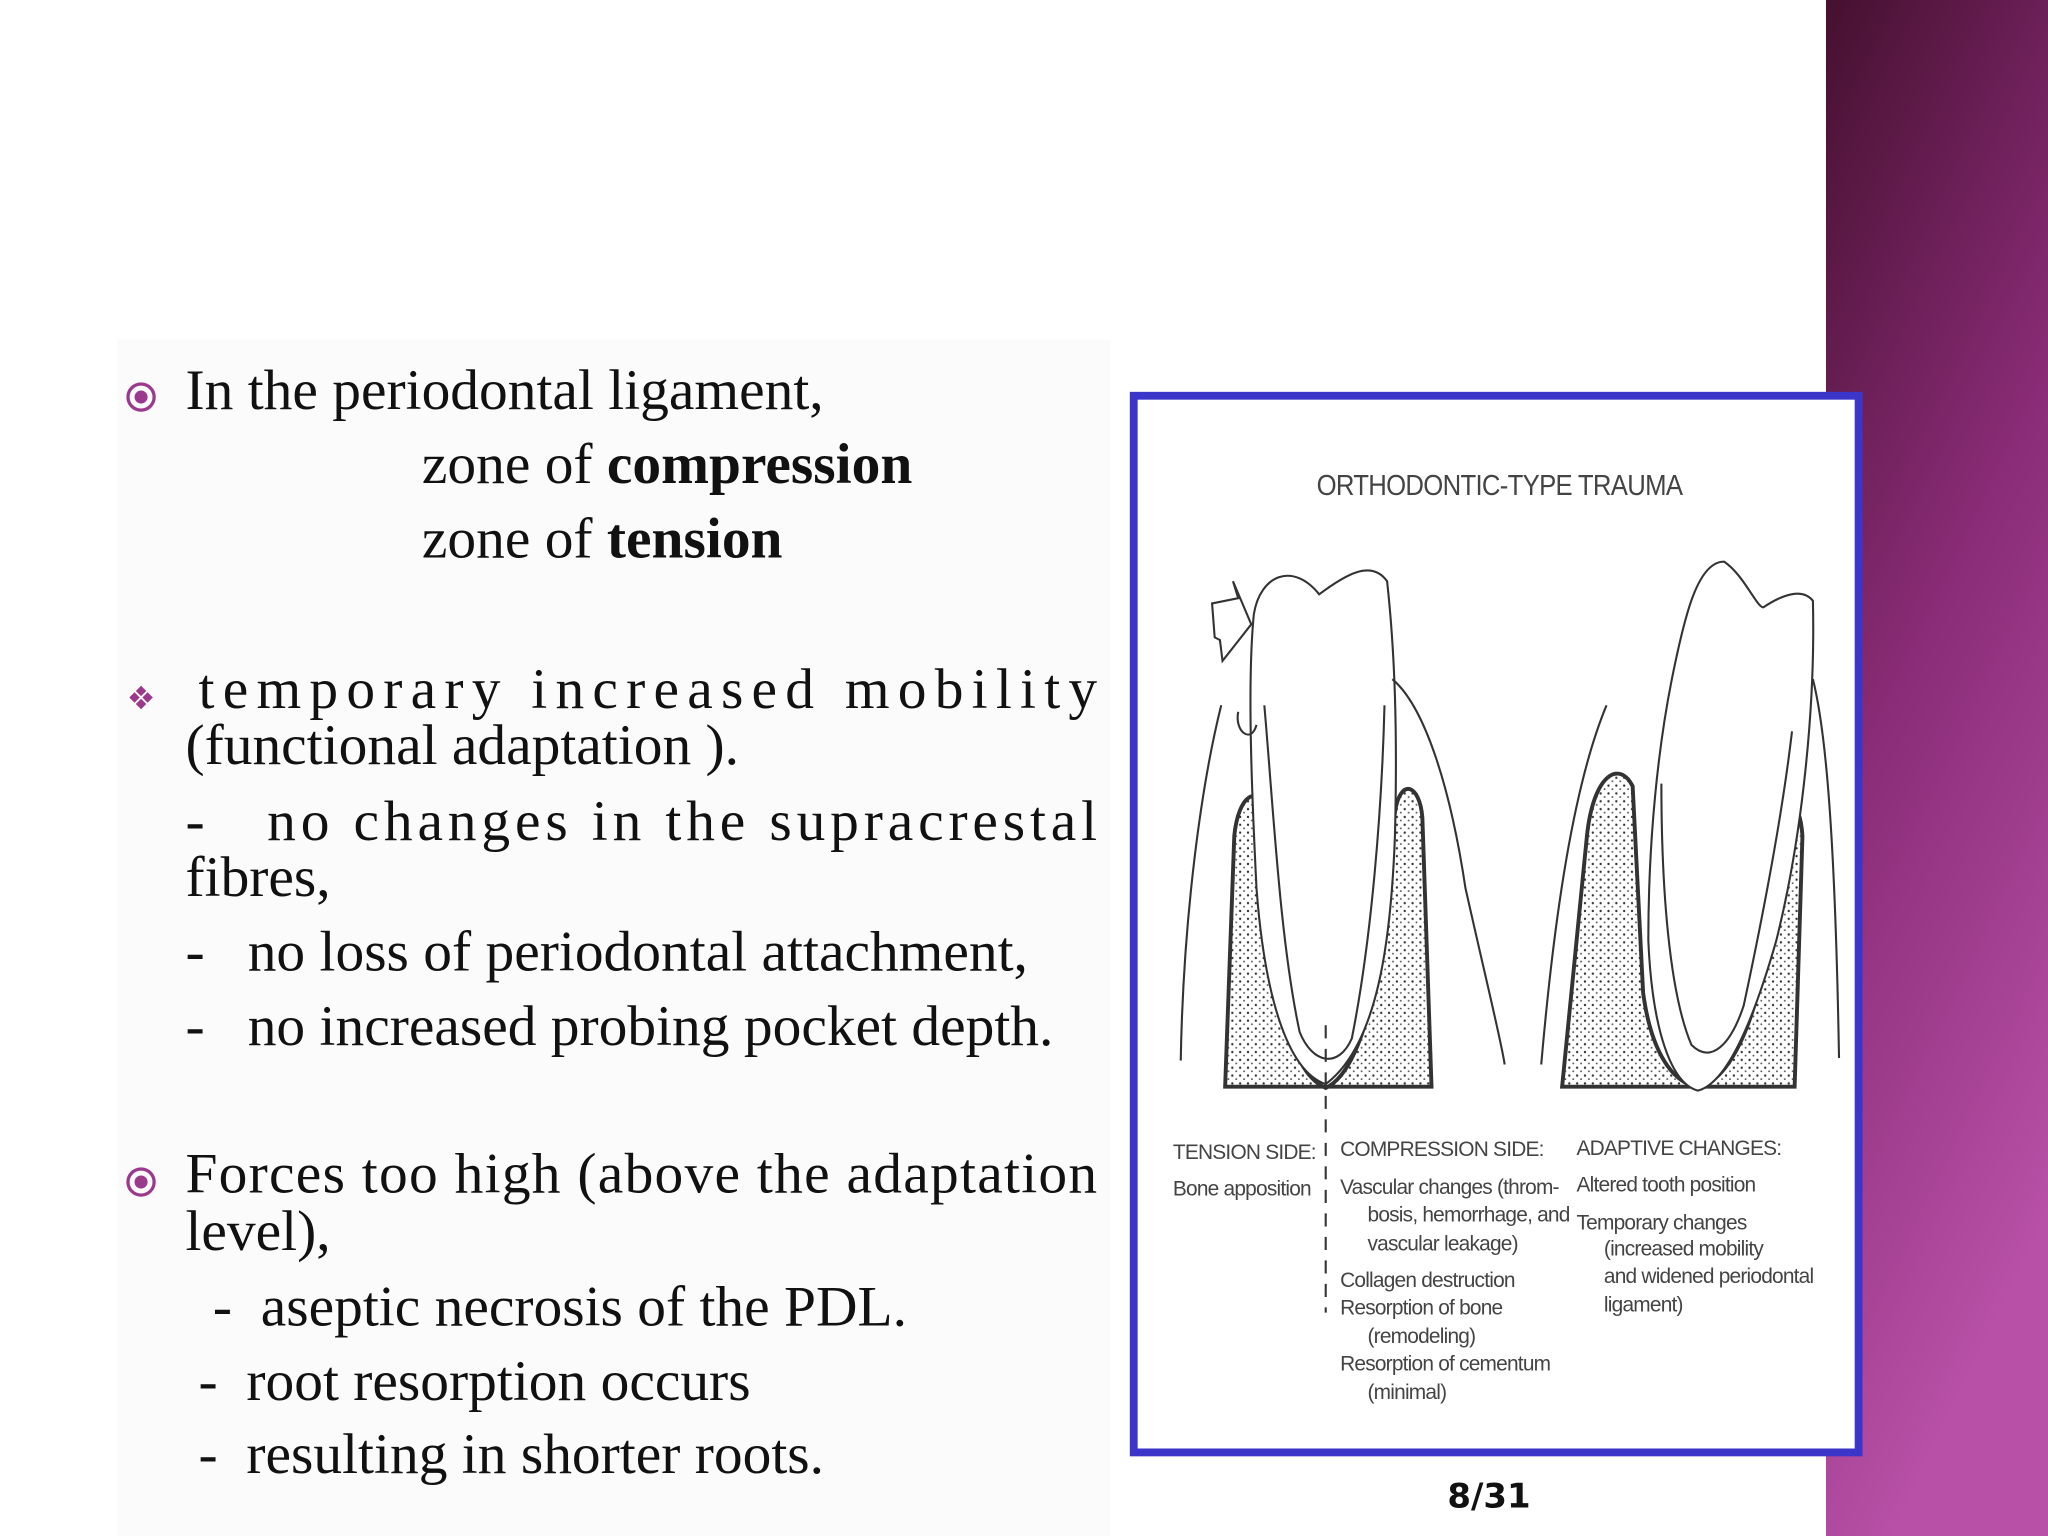 This screenshot has width=2048, height=1536. I want to click on text-line: - no loss of periodontal attachment,, so click(606, 952).